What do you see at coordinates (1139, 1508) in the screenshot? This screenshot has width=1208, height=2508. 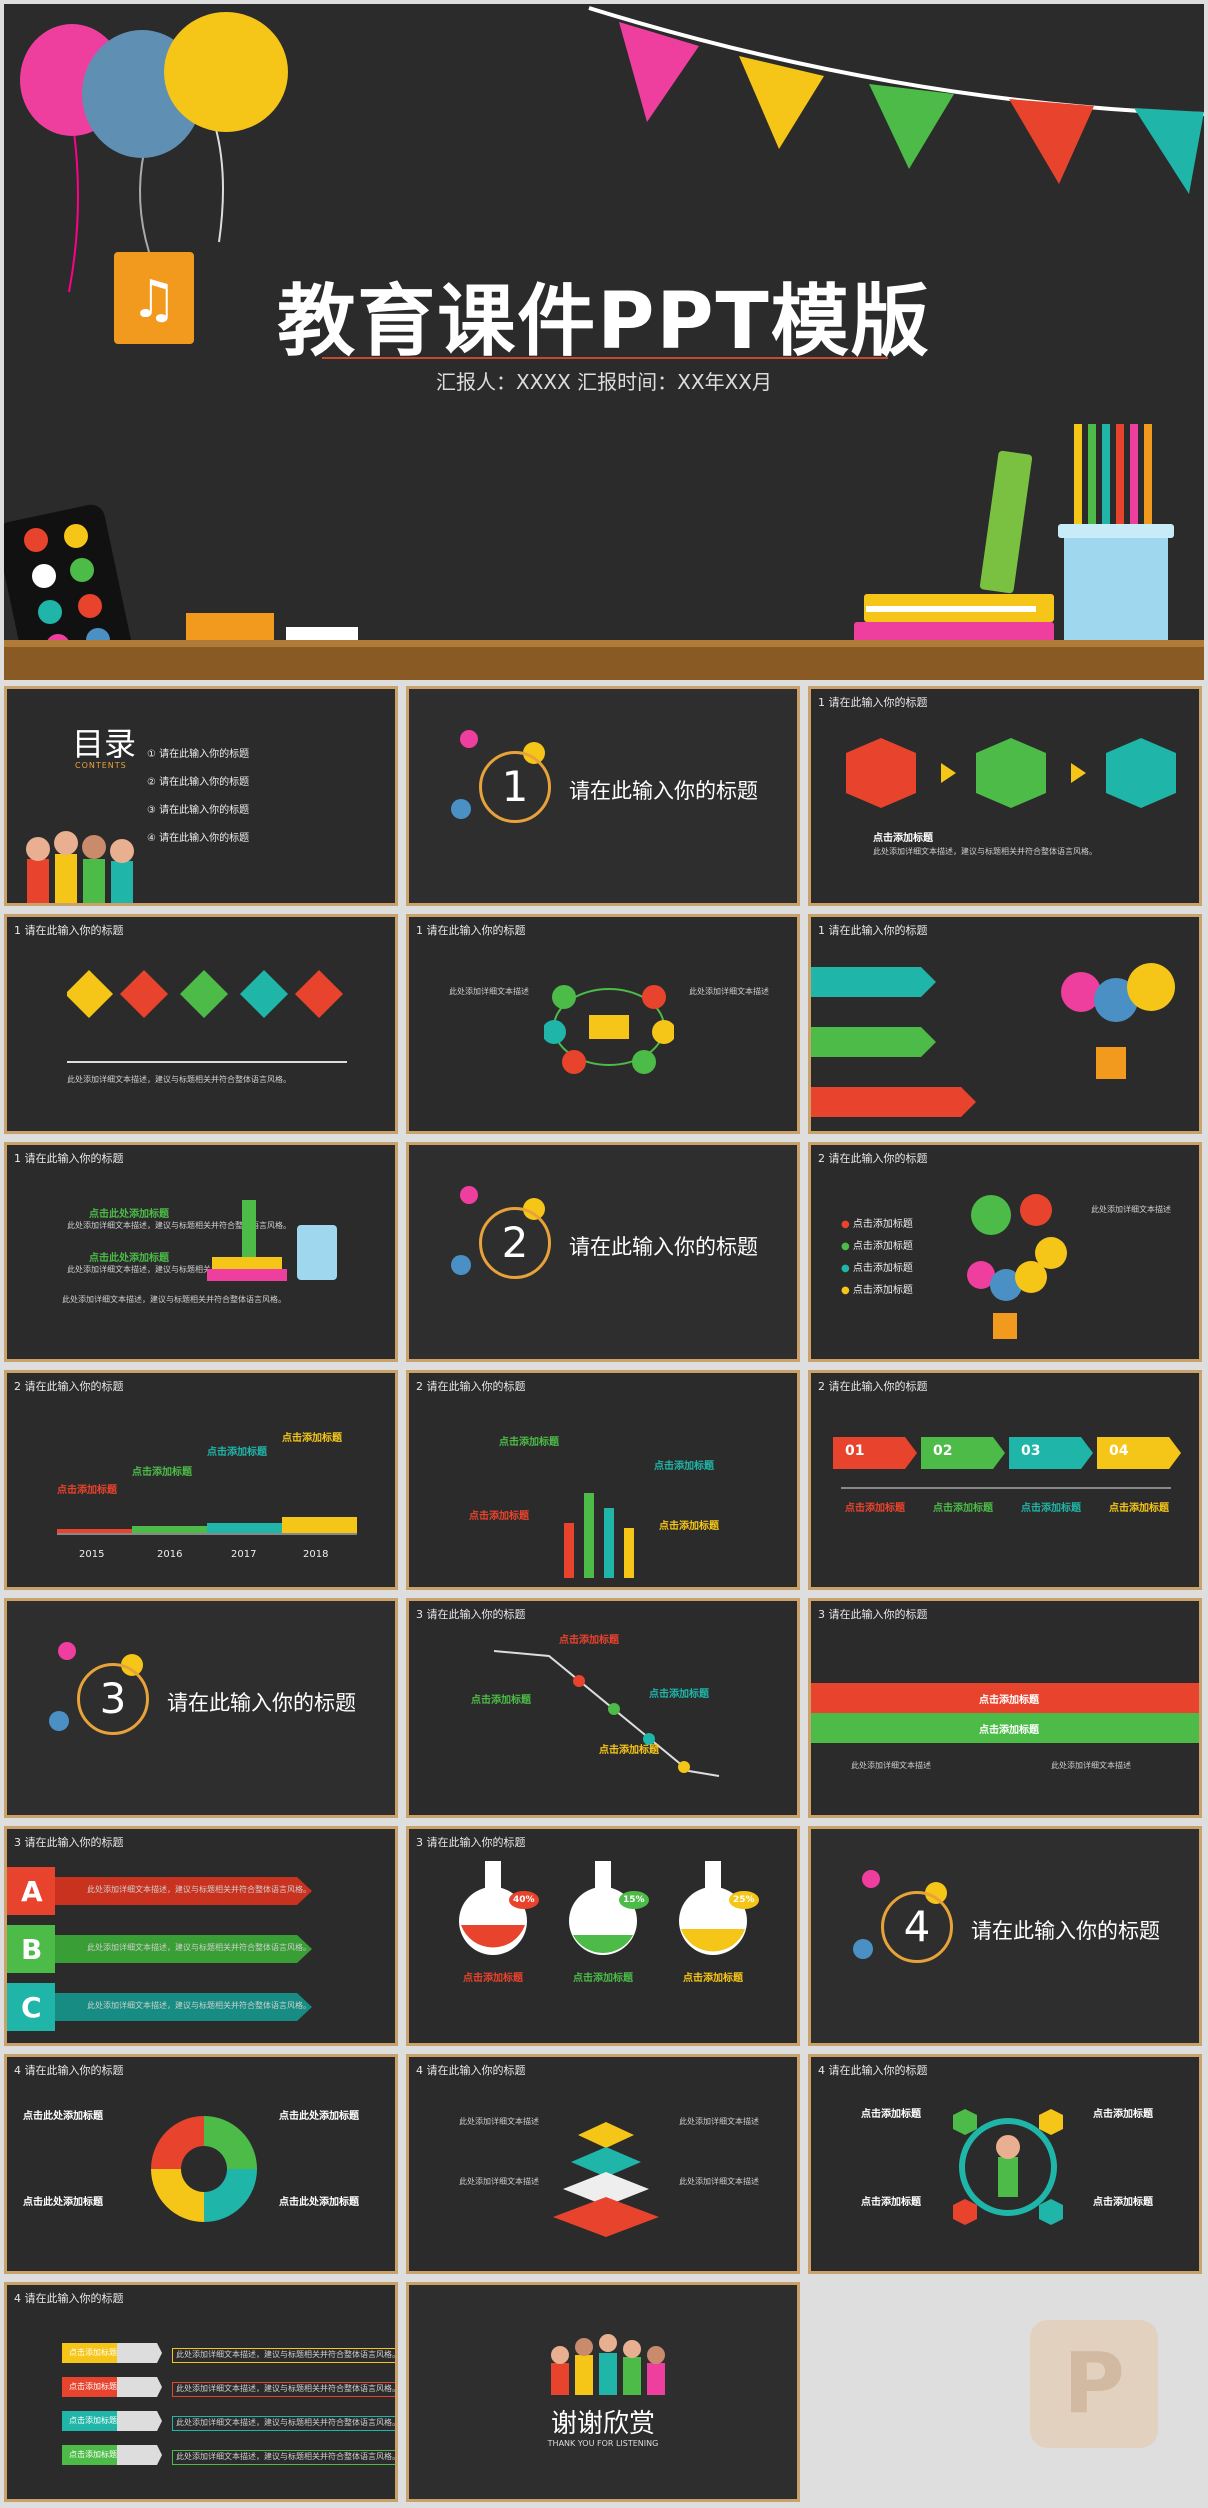 I see `step-title-4: 点击添加标题` at bounding box center [1139, 1508].